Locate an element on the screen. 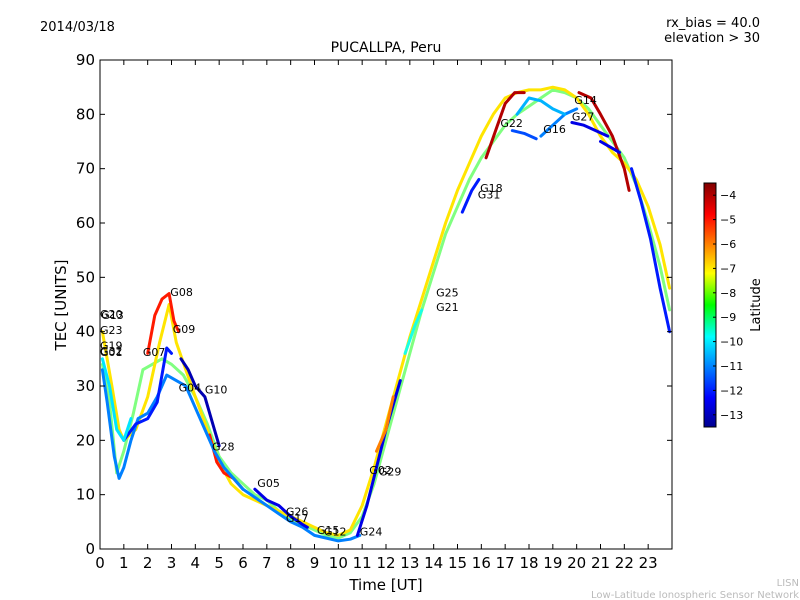 Image resolution: width=800 pixels, height=600 pixels. x-tick-label: 7 is located at coordinates (267, 563).